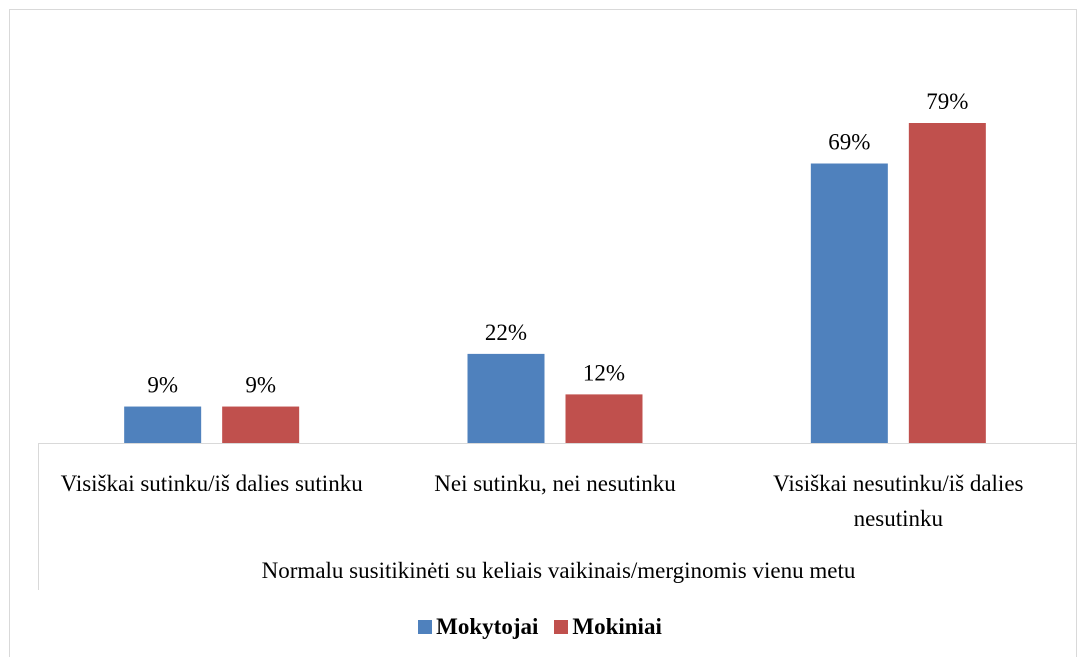 The image size is (1080, 657). Describe the element at coordinates (849, 142) in the screenshot. I see `data-label: 69%` at that location.